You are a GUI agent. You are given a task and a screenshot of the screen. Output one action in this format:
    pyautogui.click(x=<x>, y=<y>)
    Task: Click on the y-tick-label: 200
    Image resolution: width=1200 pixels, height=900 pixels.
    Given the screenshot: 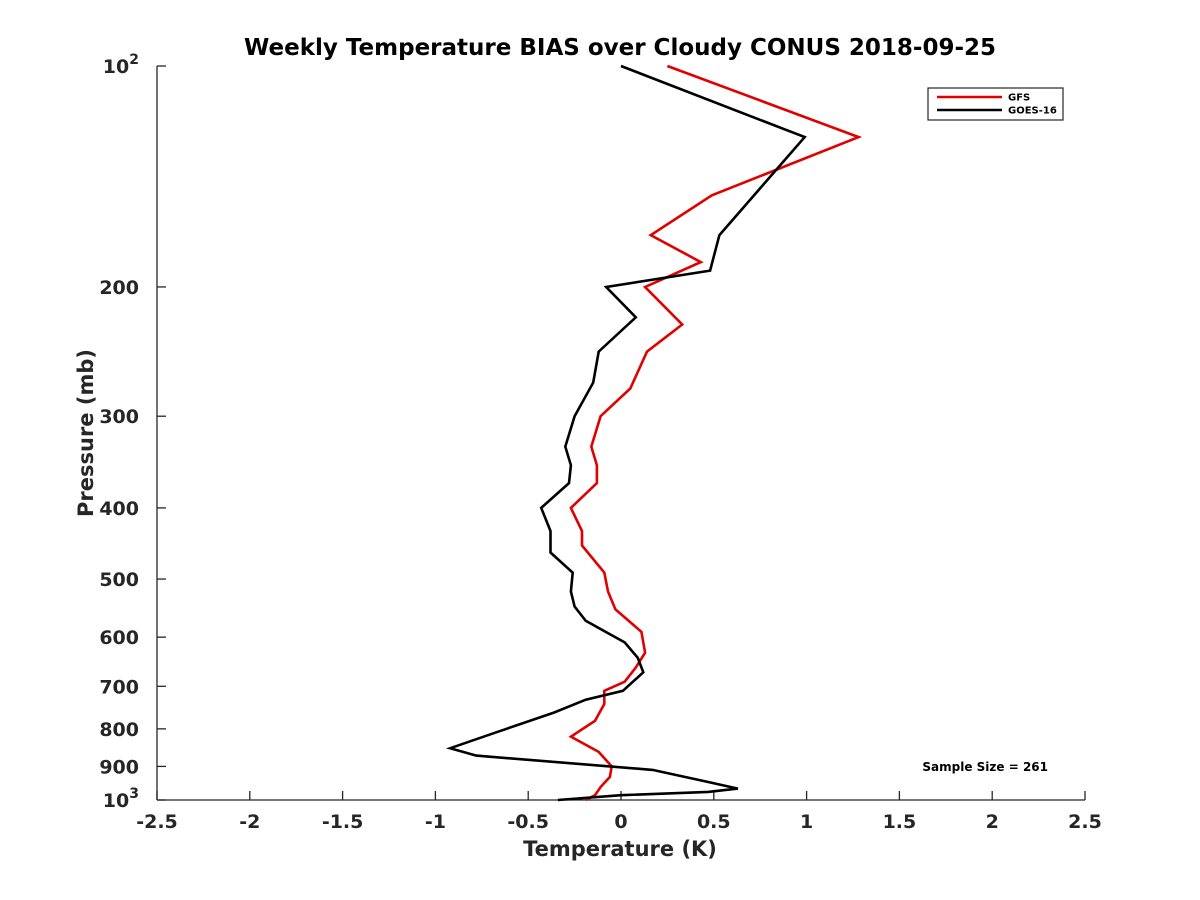 What is the action you would take?
    pyautogui.click(x=119, y=288)
    